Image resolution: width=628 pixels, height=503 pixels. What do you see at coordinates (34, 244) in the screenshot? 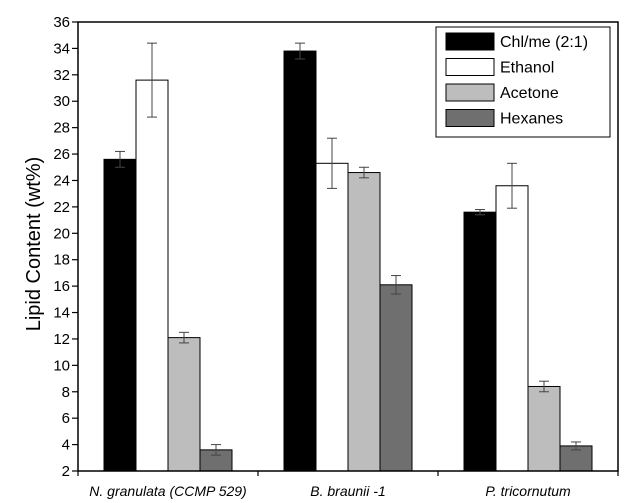
I see `y-axis-label: Lipid Content (wt%)` at bounding box center [34, 244].